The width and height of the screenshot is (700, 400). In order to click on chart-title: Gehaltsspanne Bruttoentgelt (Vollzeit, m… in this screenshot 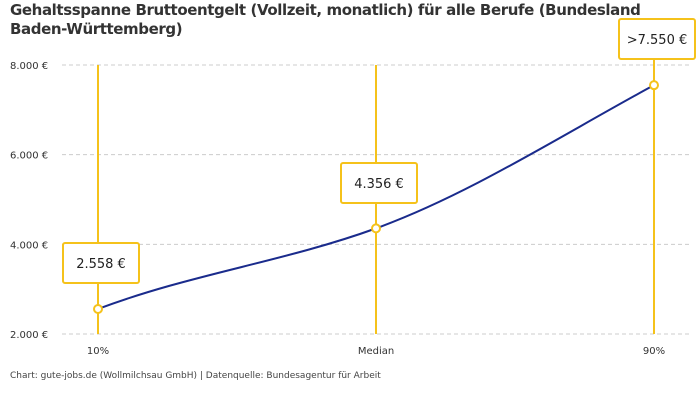, I will do `click(325, 19)`.